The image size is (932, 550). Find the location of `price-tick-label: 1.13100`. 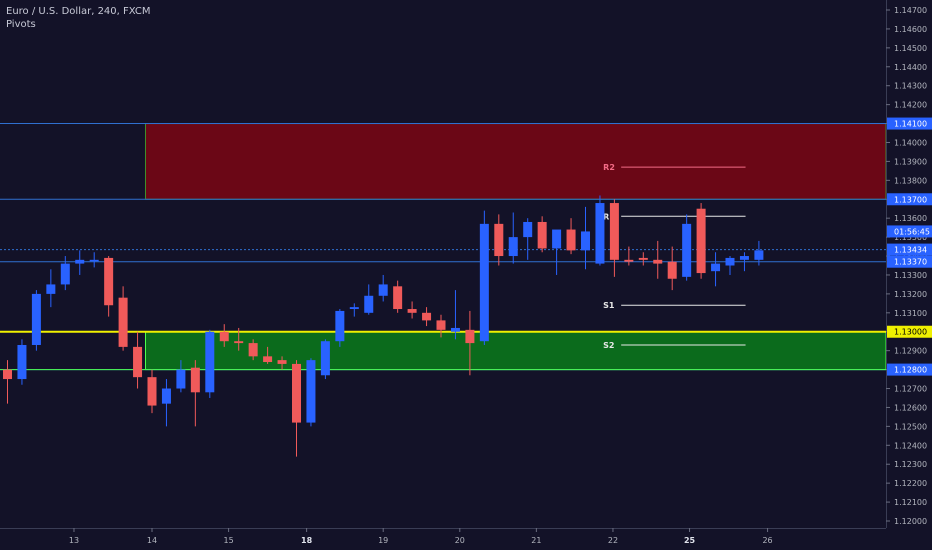

price-tick-label: 1.13100 is located at coordinates (910, 313).